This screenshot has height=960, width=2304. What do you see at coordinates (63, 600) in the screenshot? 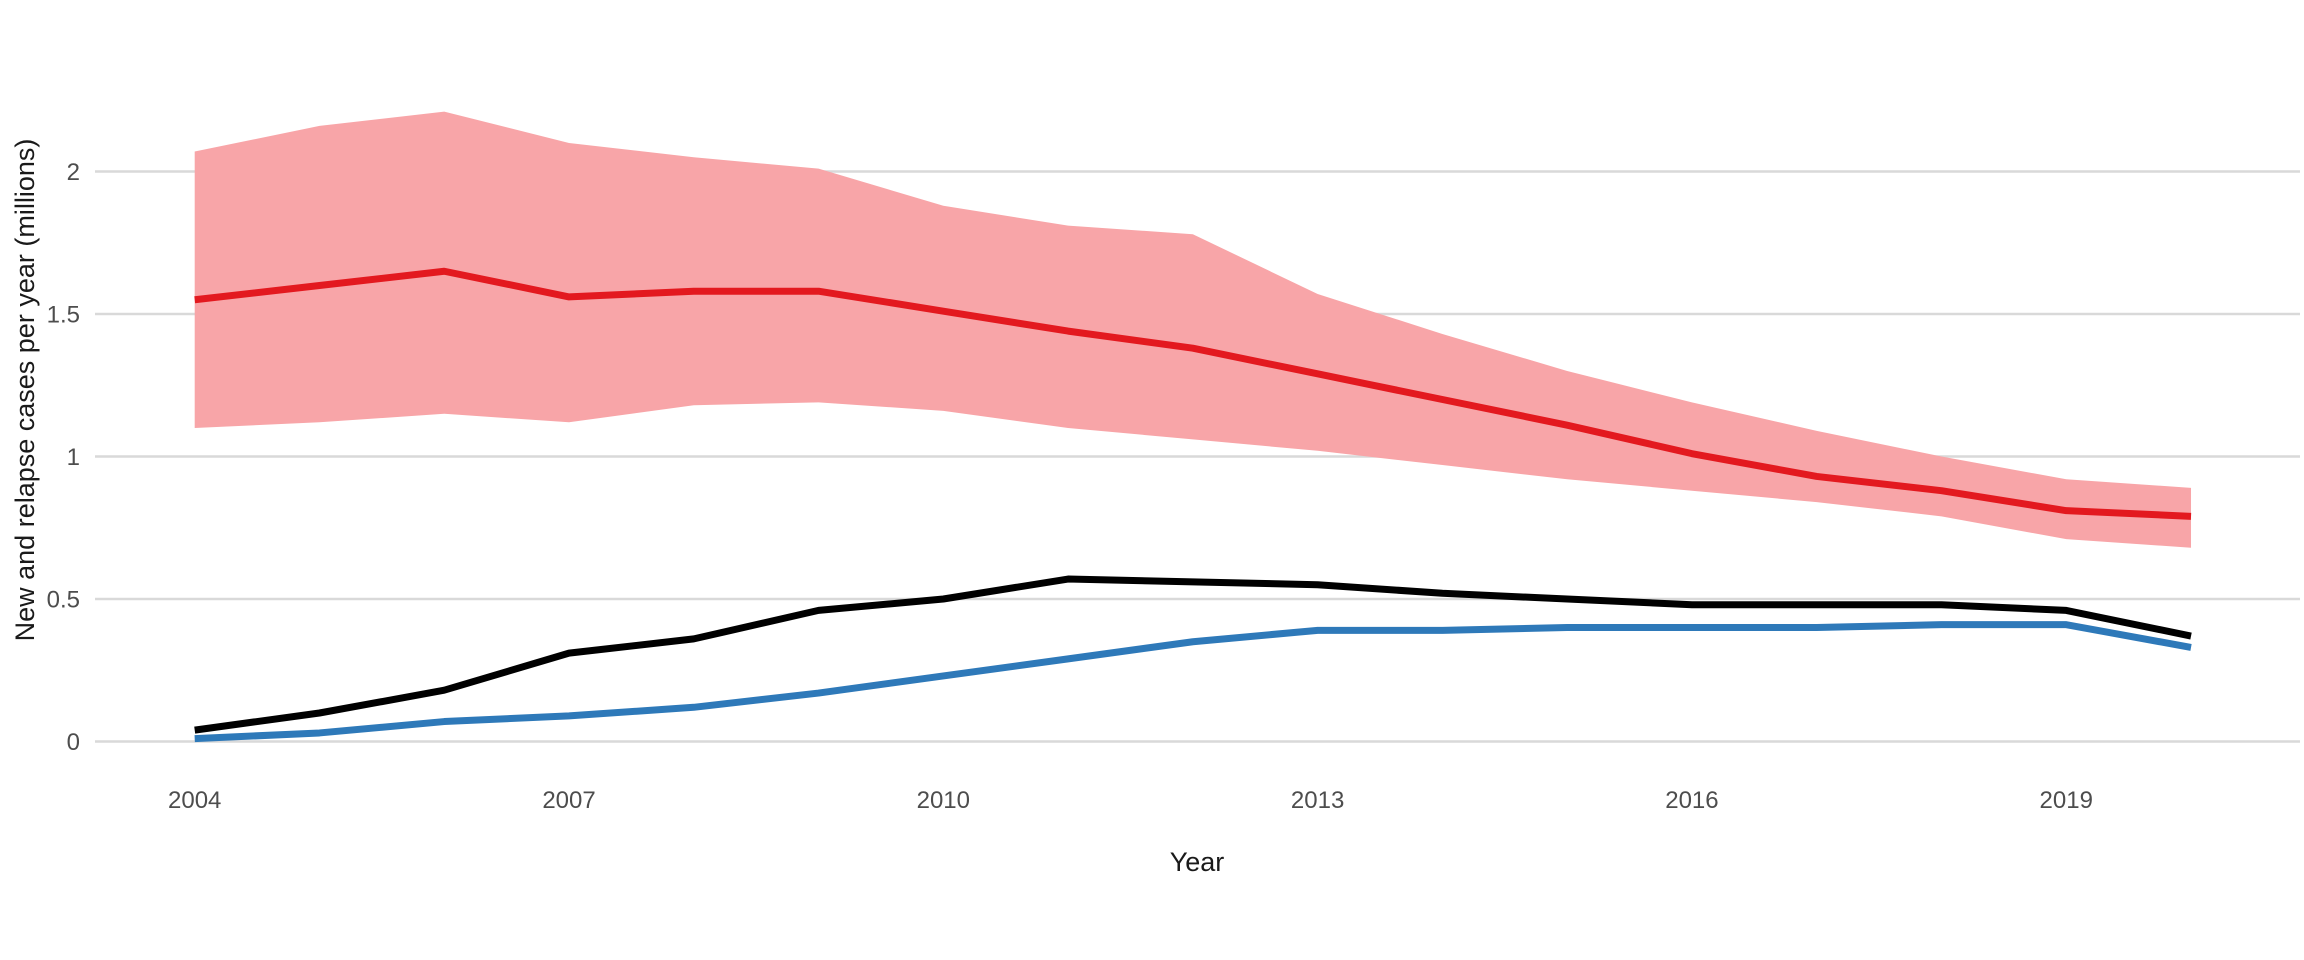
I see `y-tick-label-0.5: 0.5` at bounding box center [63, 600].